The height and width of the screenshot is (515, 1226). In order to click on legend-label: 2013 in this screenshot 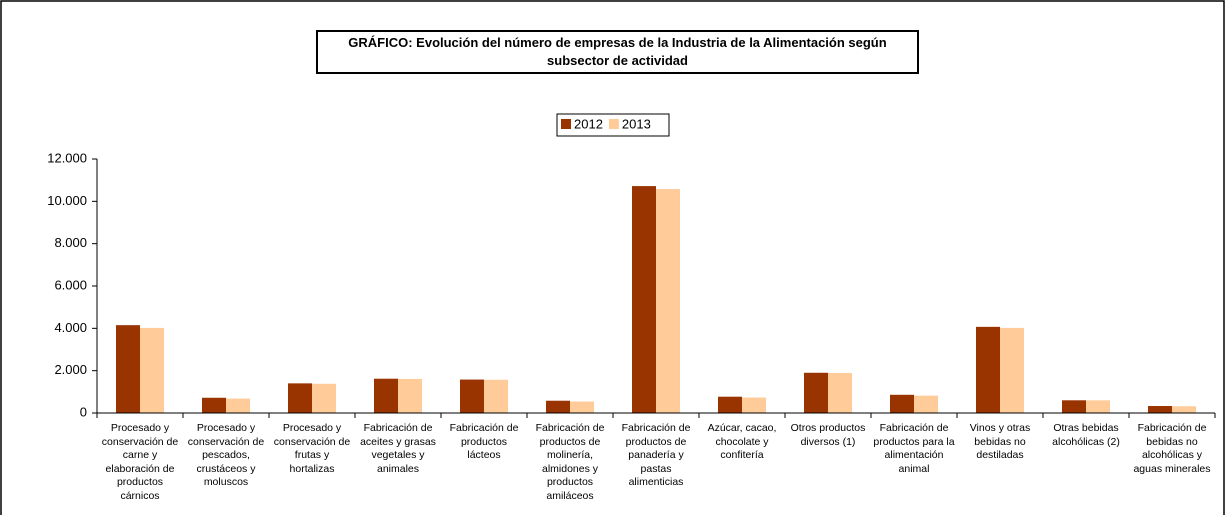, I will do `click(636, 123)`.